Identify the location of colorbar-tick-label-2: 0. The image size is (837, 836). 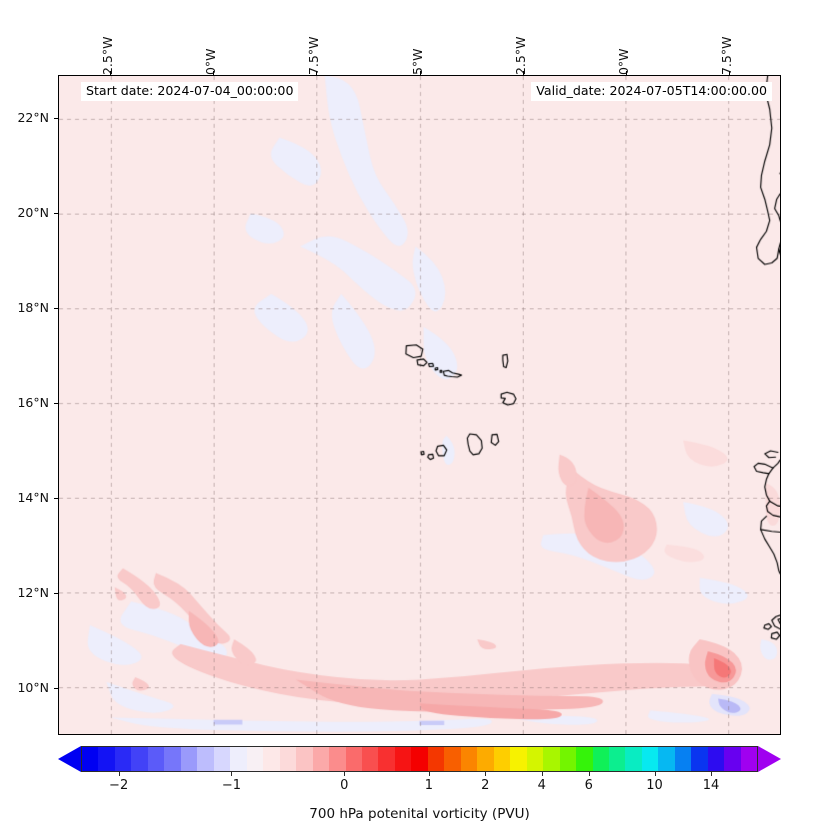
(344, 785).